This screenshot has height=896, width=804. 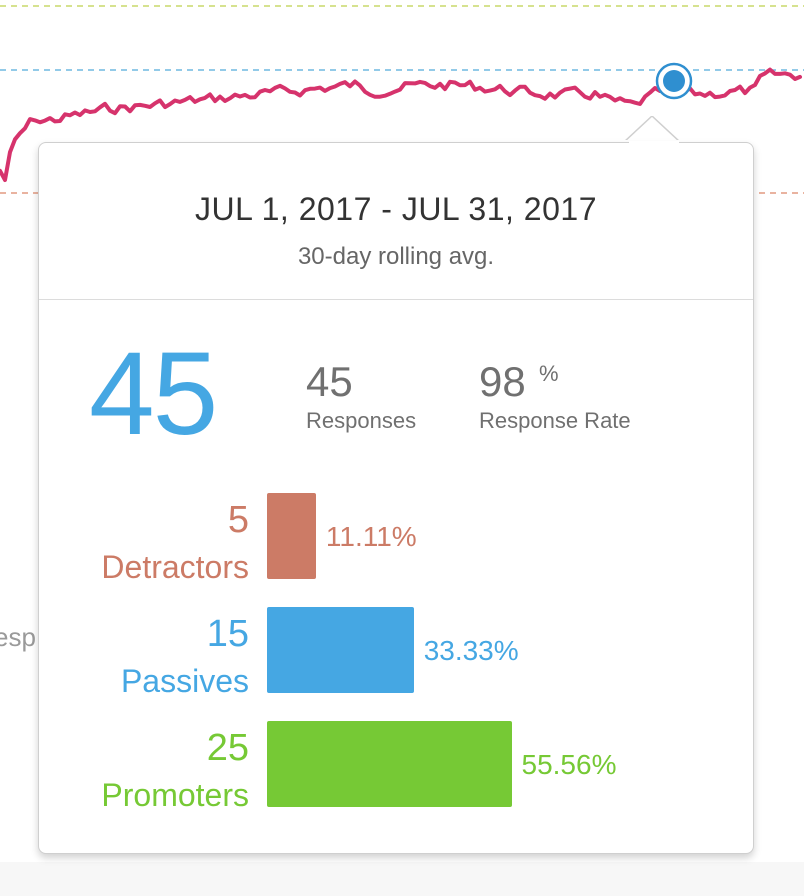 What do you see at coordinates (227, 634) in the screenshot?
I see `segment-count: 15` at bounding box center [227, 634].